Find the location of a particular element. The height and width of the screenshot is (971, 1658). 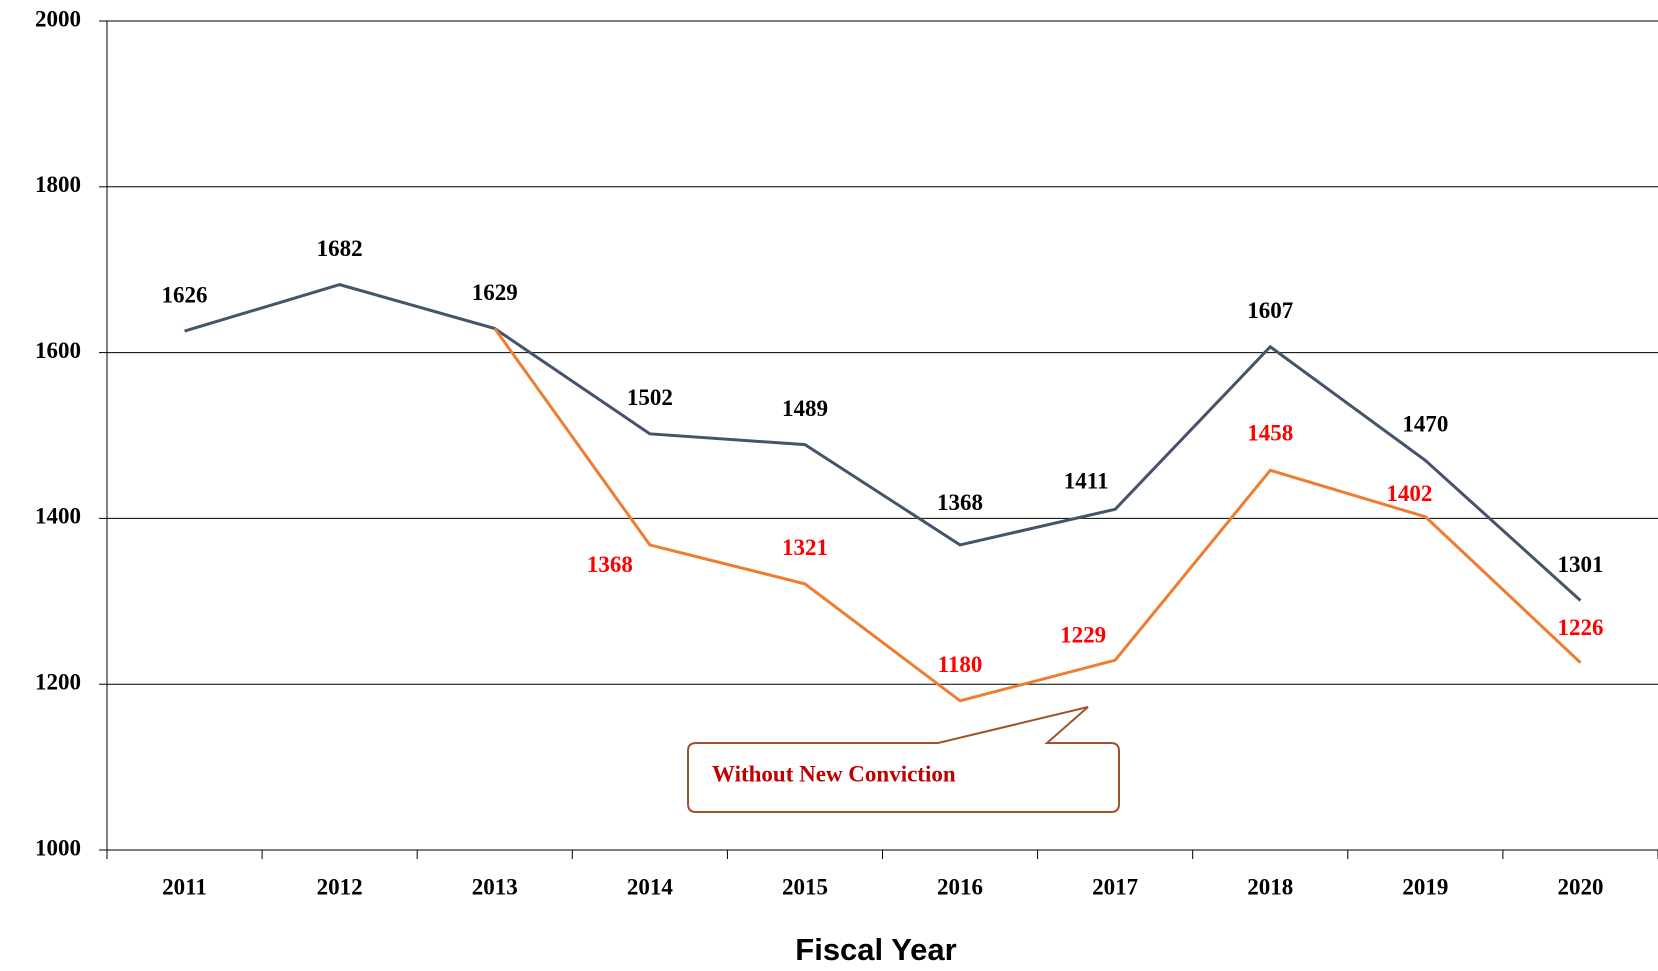

data-label: 1321 is located at coordinates (805, 547).